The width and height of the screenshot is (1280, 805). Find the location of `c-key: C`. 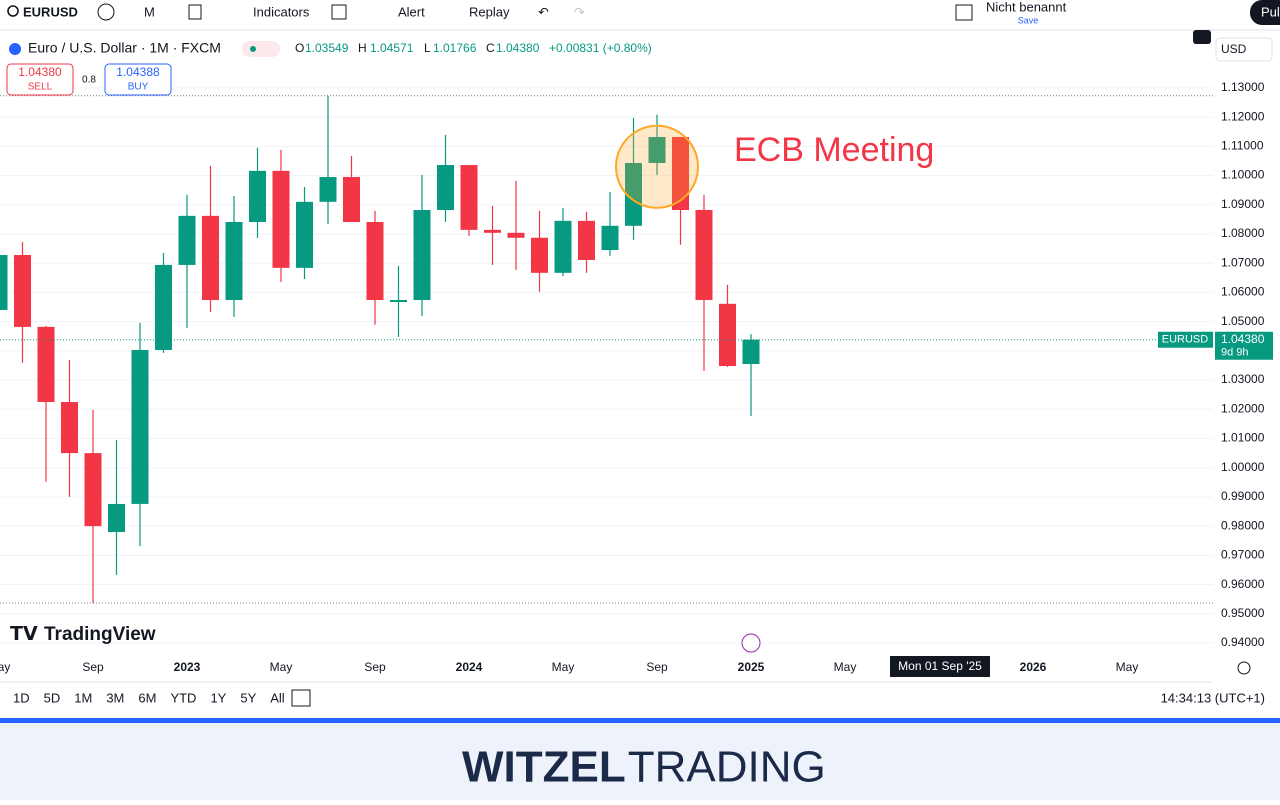

c-key: C is located at coordinates (490, 48).